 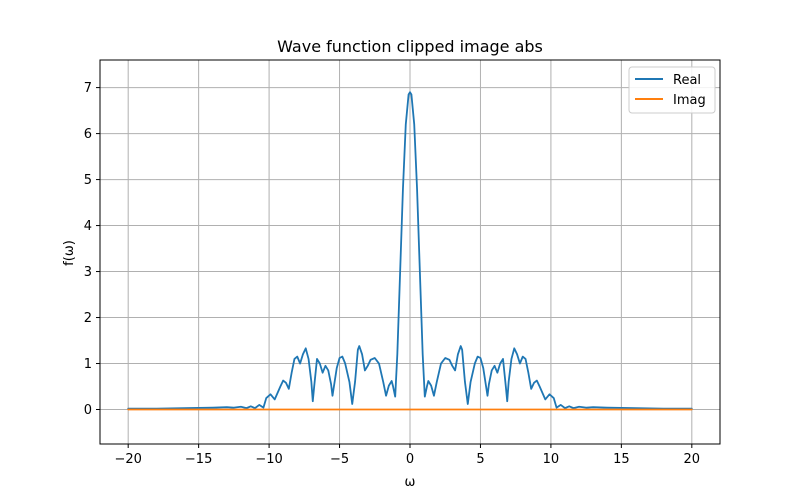 What do you see at coordinates (689, 100) in the screenshot?
I see `legend-label-imag: Imag` at bounding box center [689, 100].